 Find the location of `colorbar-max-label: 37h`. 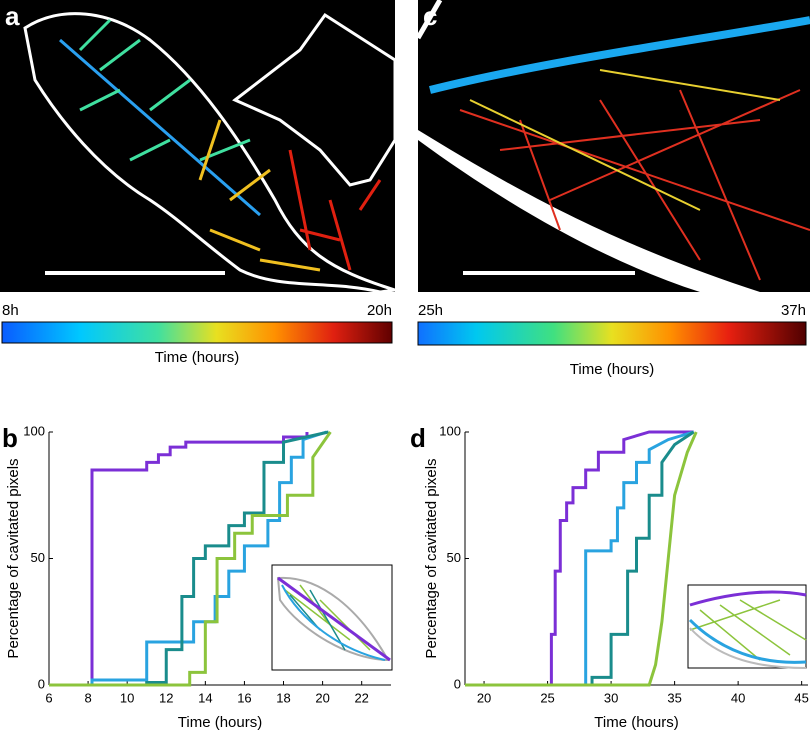

colorbar-max-label: 37h is located at coordinates (793, 310).